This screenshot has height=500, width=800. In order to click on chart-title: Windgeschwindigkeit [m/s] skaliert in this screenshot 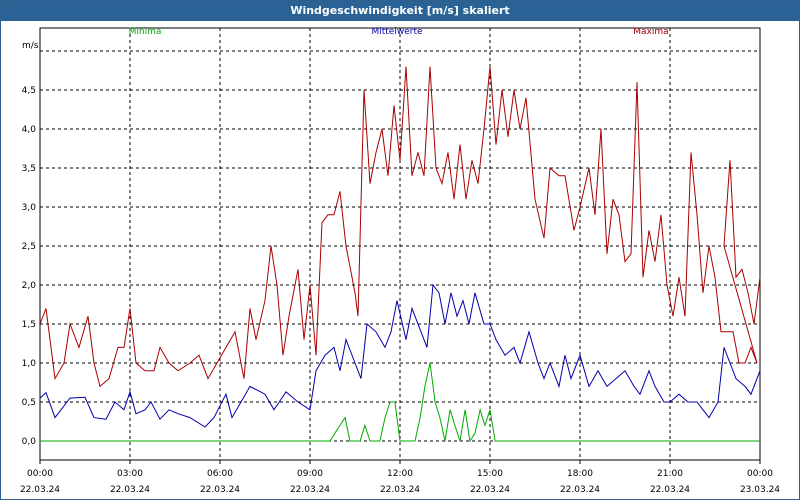, I will do `click(400, 11)`.